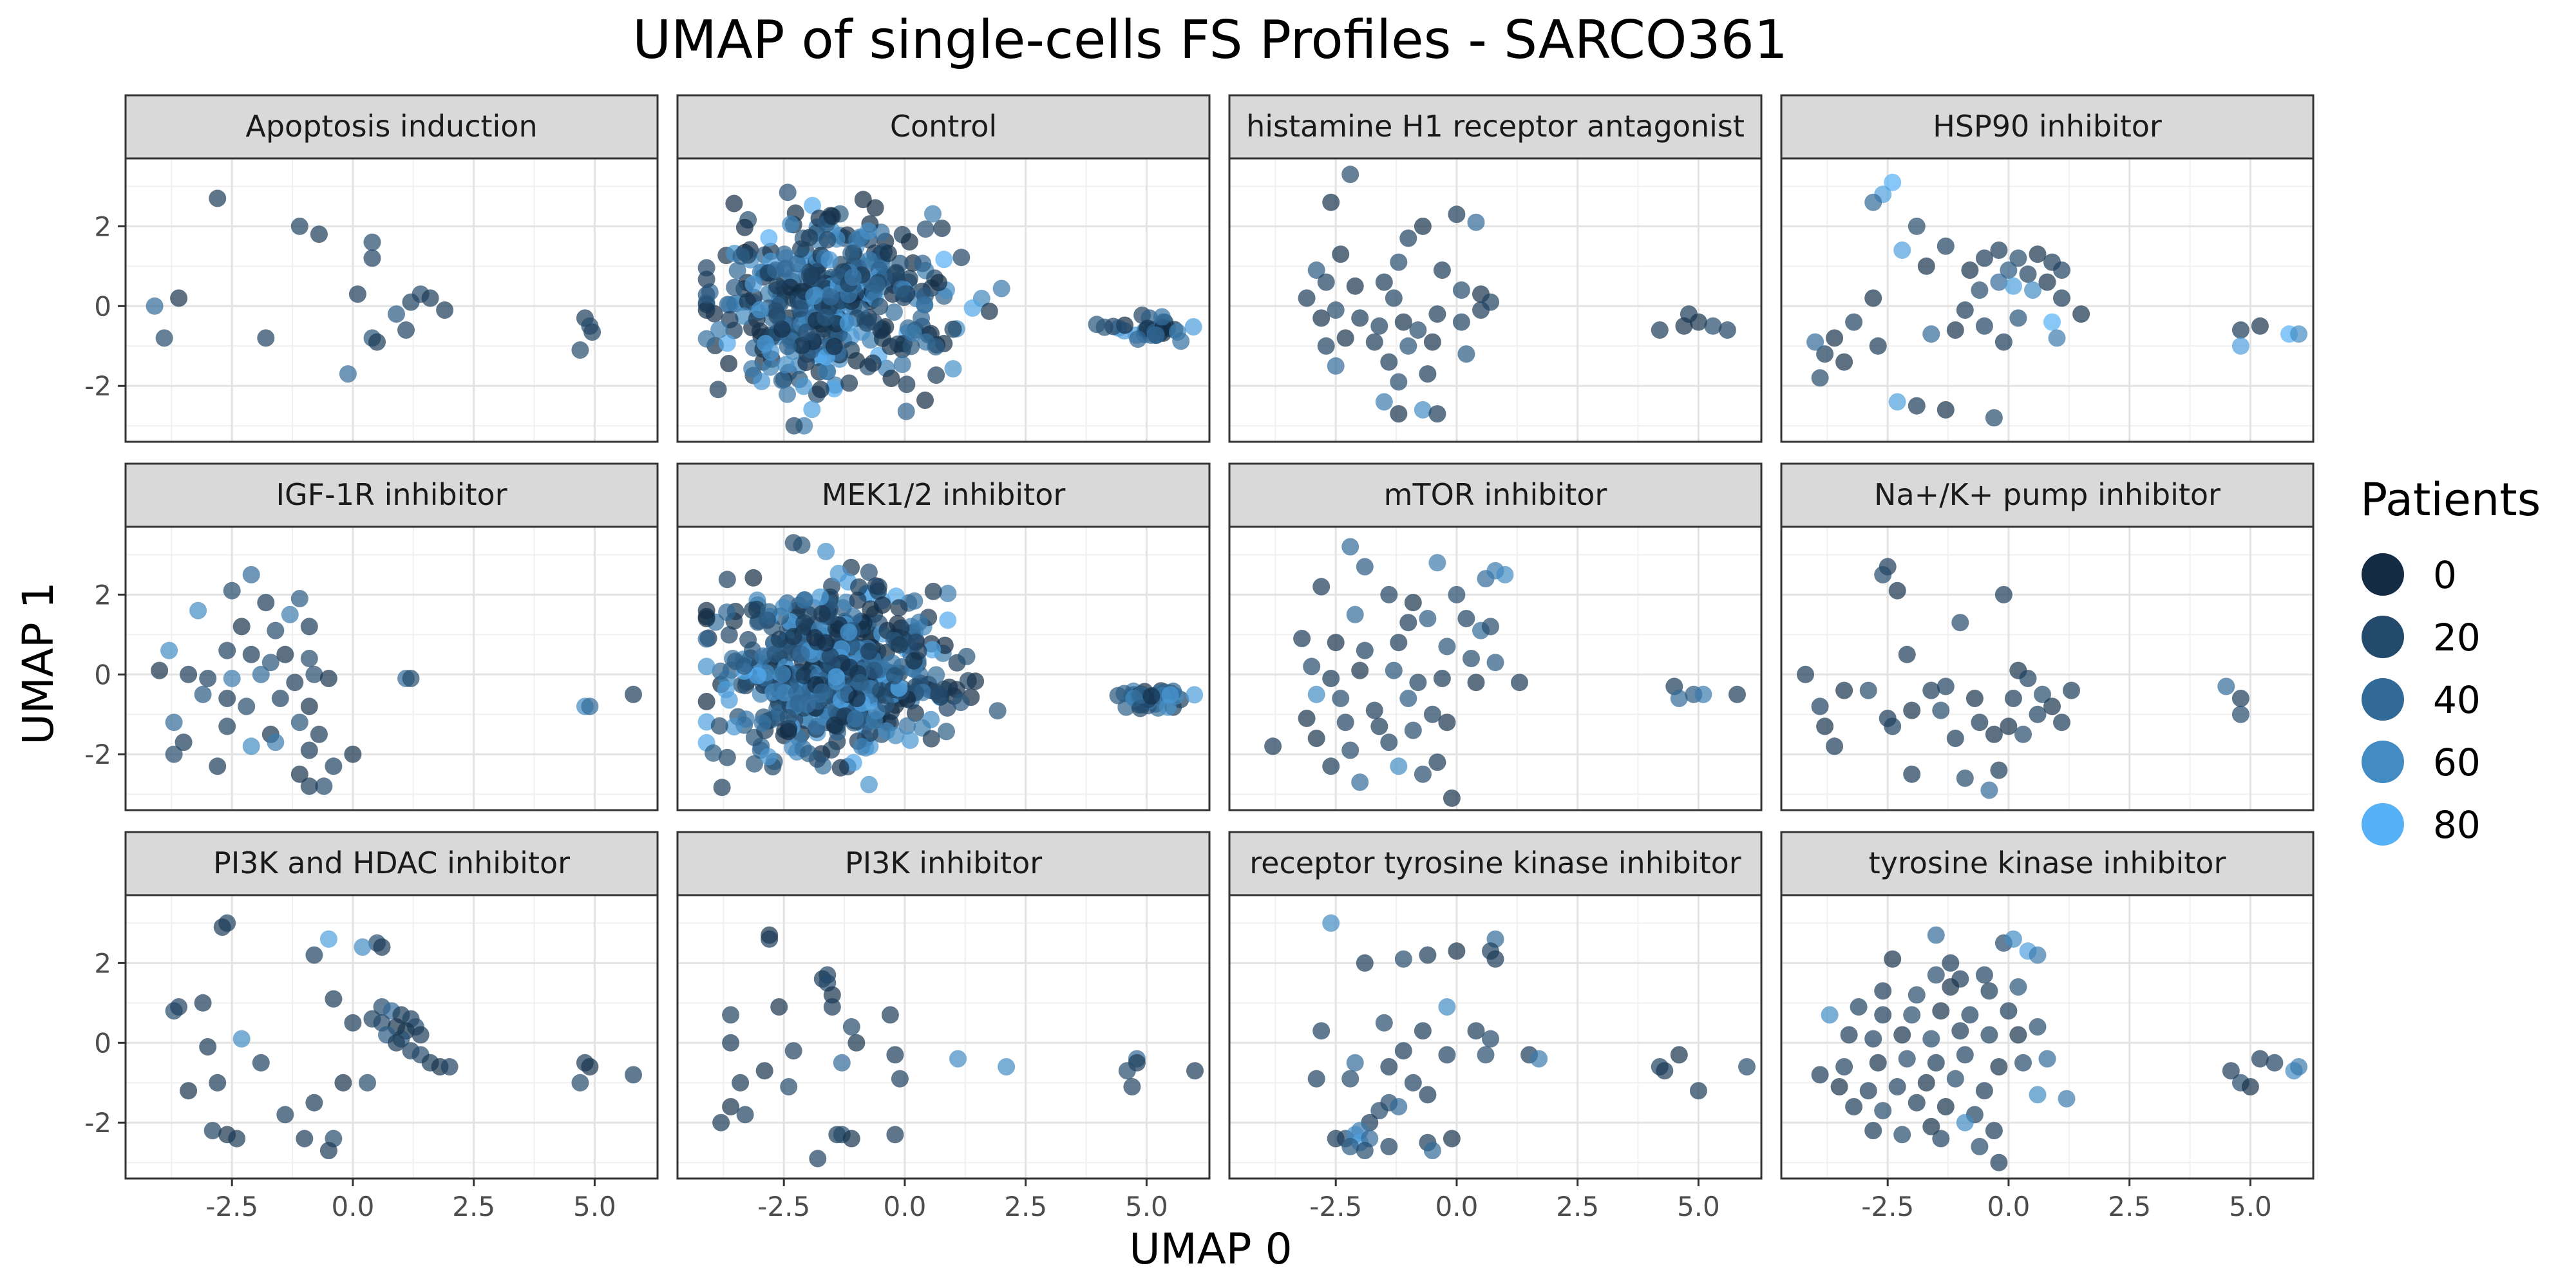  Describe the element at coordinates (943, 636) in the screenshot. I see `facet-panel: MEK1/2 inhibitor` at that location.